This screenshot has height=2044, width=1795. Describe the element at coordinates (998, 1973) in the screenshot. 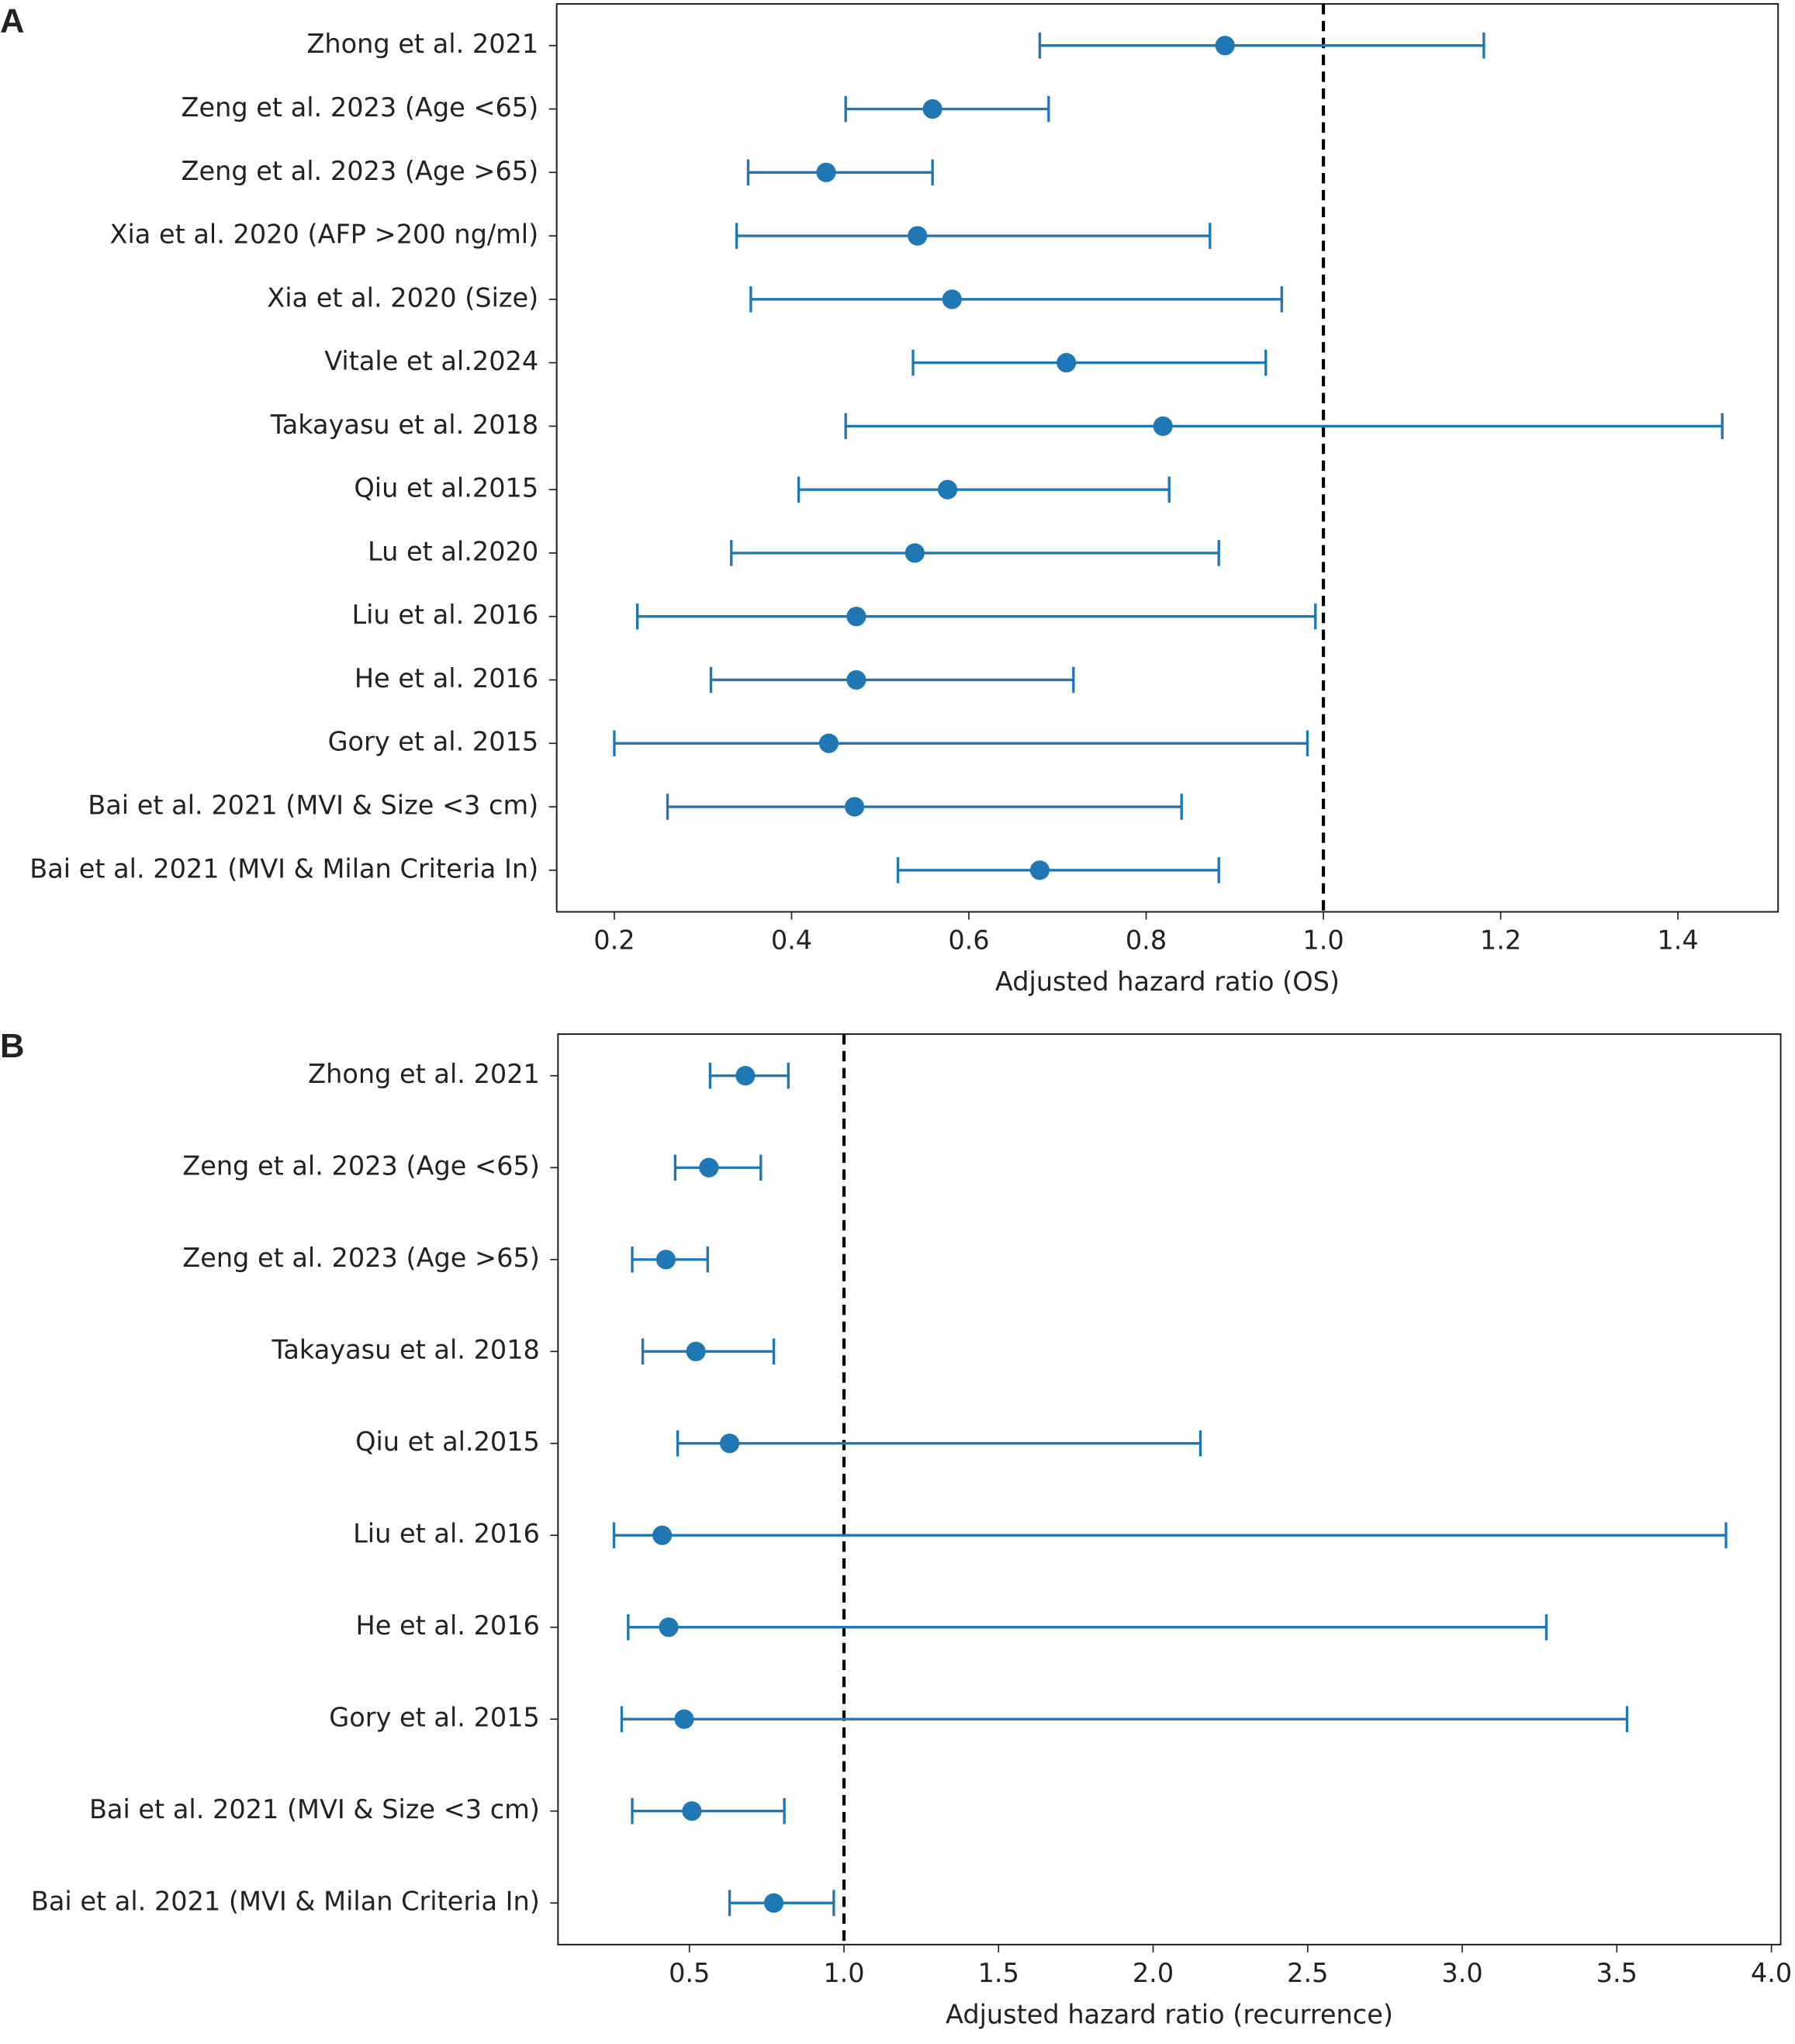

I see `x-tick-label: 1.5` at that location.